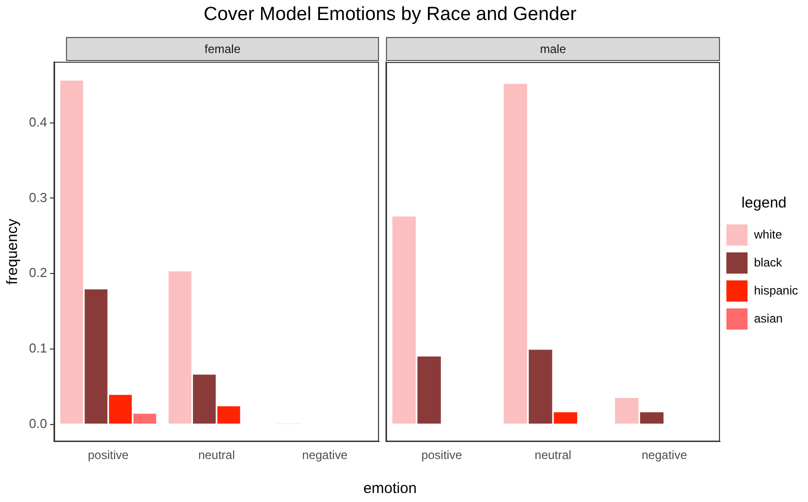  What do you see at coordinates (38, 423) in the screenshot?
I see `y-tick-label: 0.0` at bounding box center [38, 423].